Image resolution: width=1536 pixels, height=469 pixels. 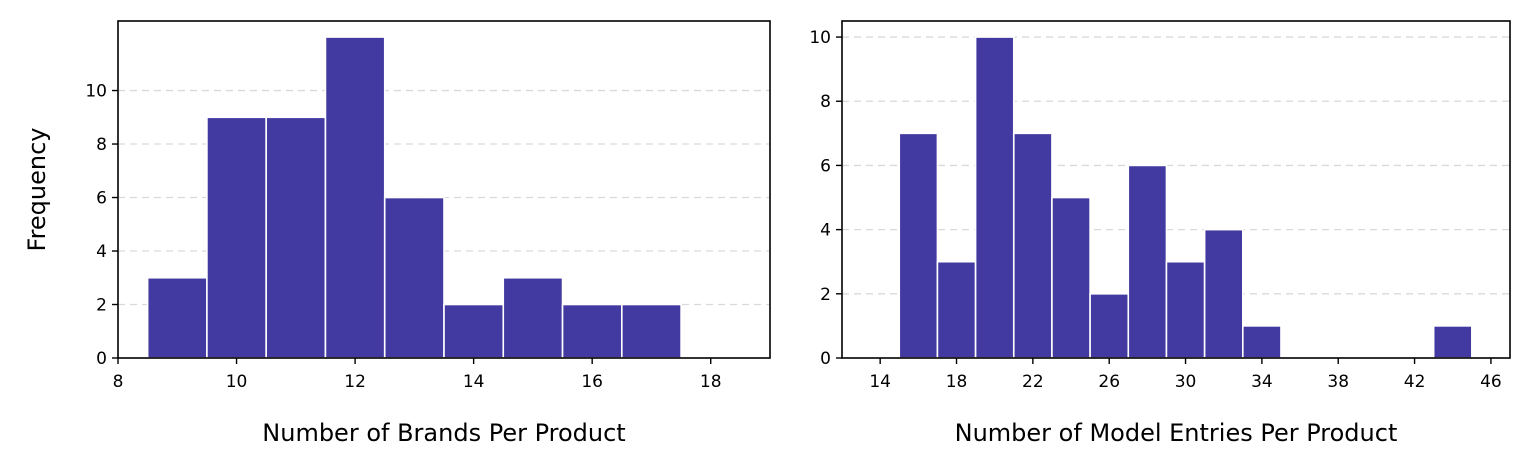 I want to click on x-tick-label: 26, so click(x=1109, y=382).